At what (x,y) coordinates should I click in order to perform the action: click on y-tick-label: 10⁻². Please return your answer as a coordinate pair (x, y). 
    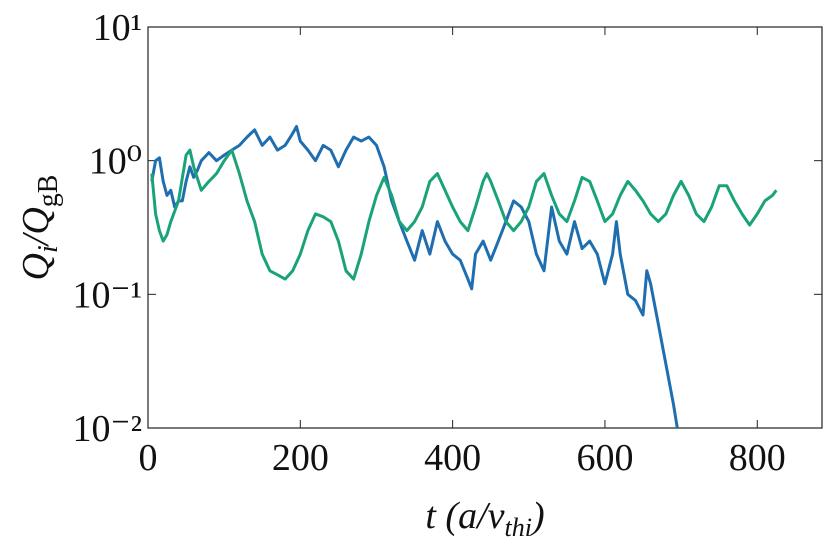
    Looking at the image, I should click on (107, 429).